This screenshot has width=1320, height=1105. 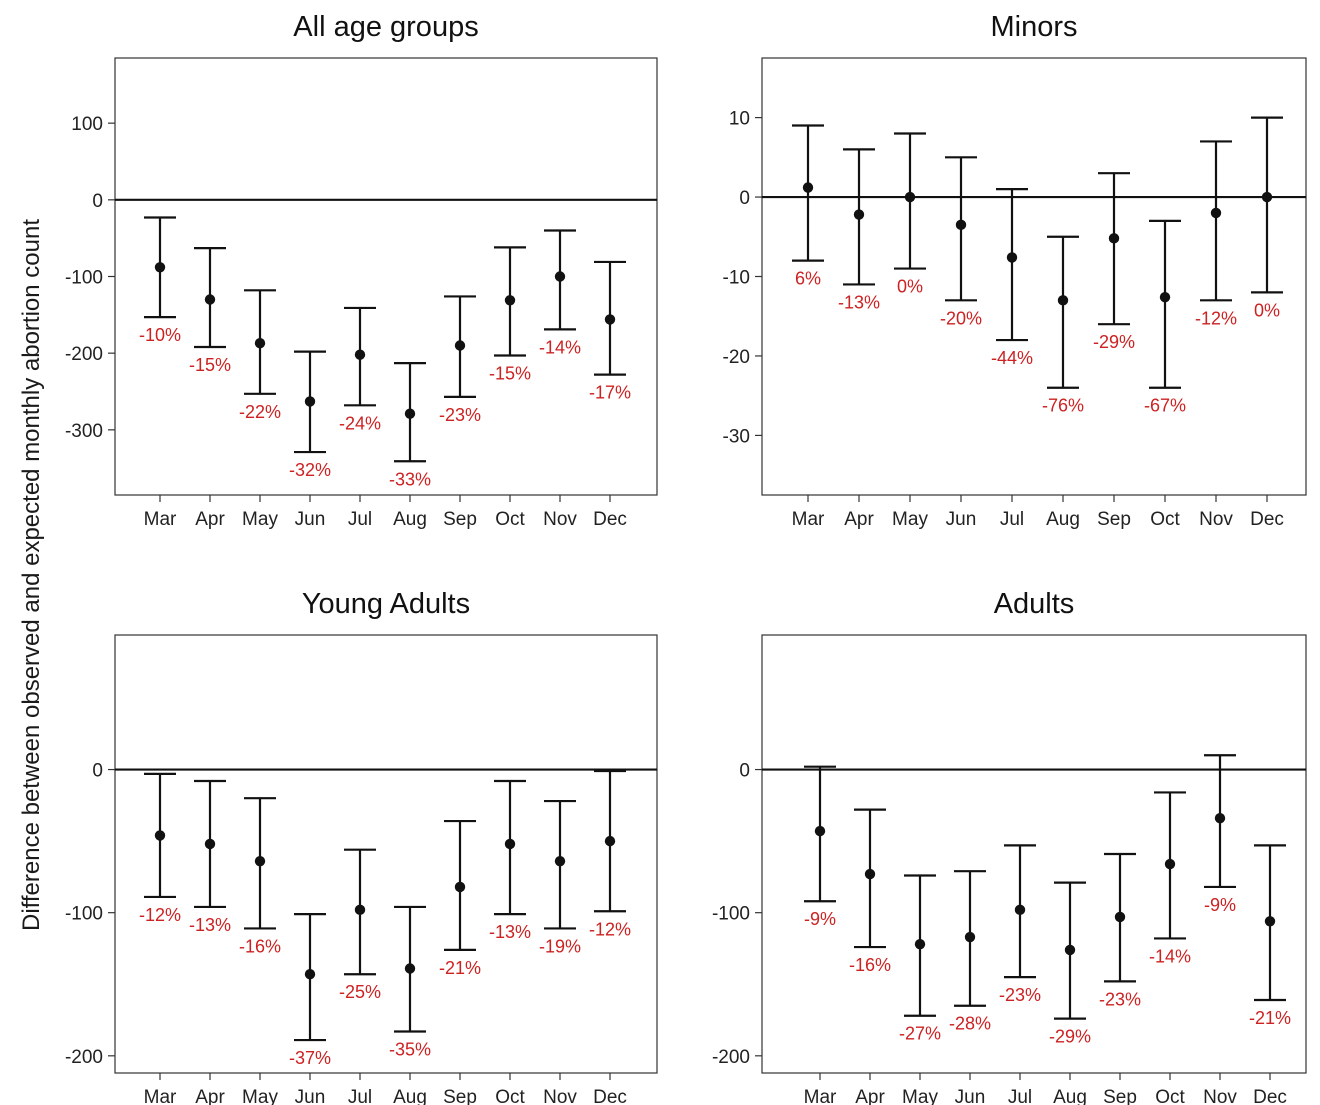 I want to click on percent-annotation: -10%, so click(x=160, y=335).